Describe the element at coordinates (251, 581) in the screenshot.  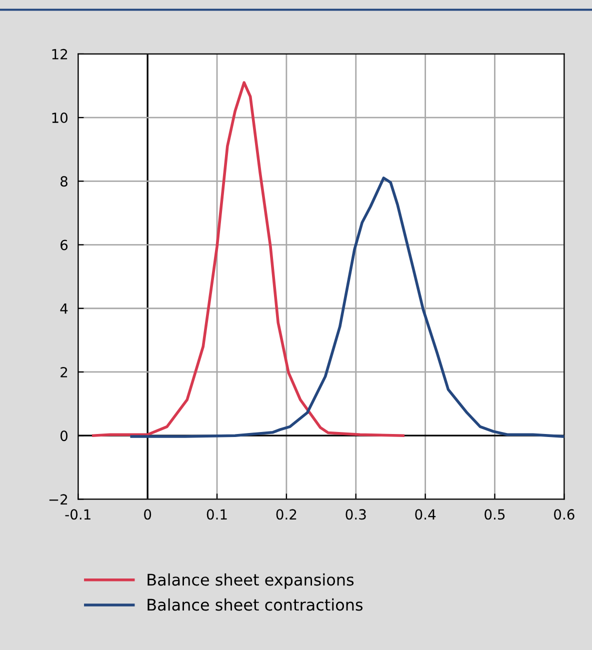
I see `legend-label: Balance sheet expansions` at that location.